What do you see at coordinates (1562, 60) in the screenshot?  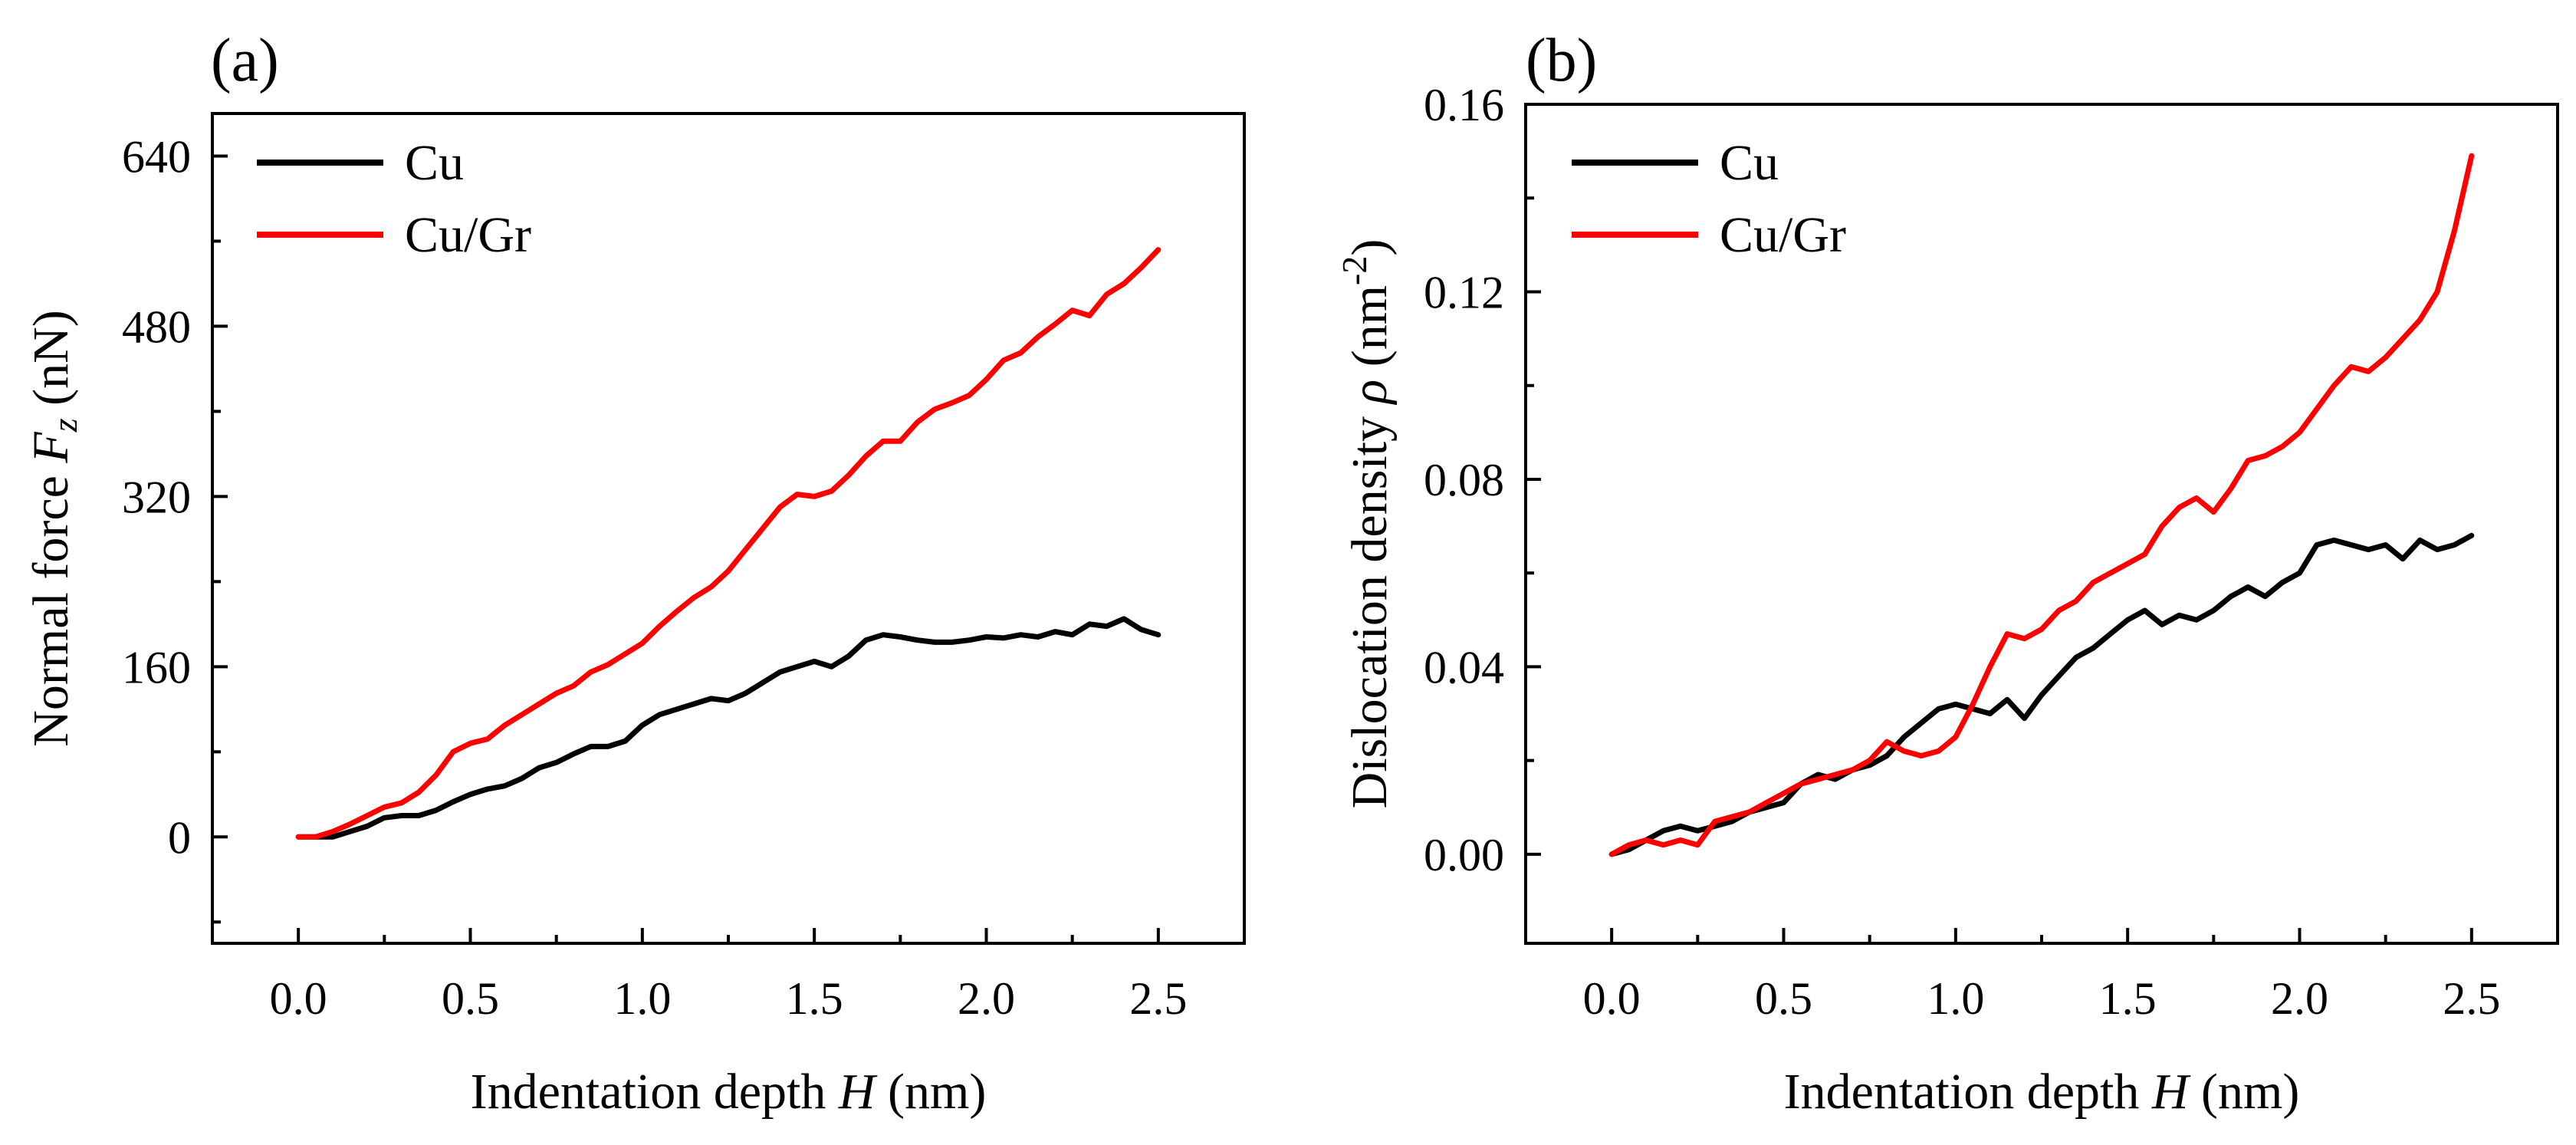 I see `panel-b-label: (b)` at bounding box center [1562, 60].